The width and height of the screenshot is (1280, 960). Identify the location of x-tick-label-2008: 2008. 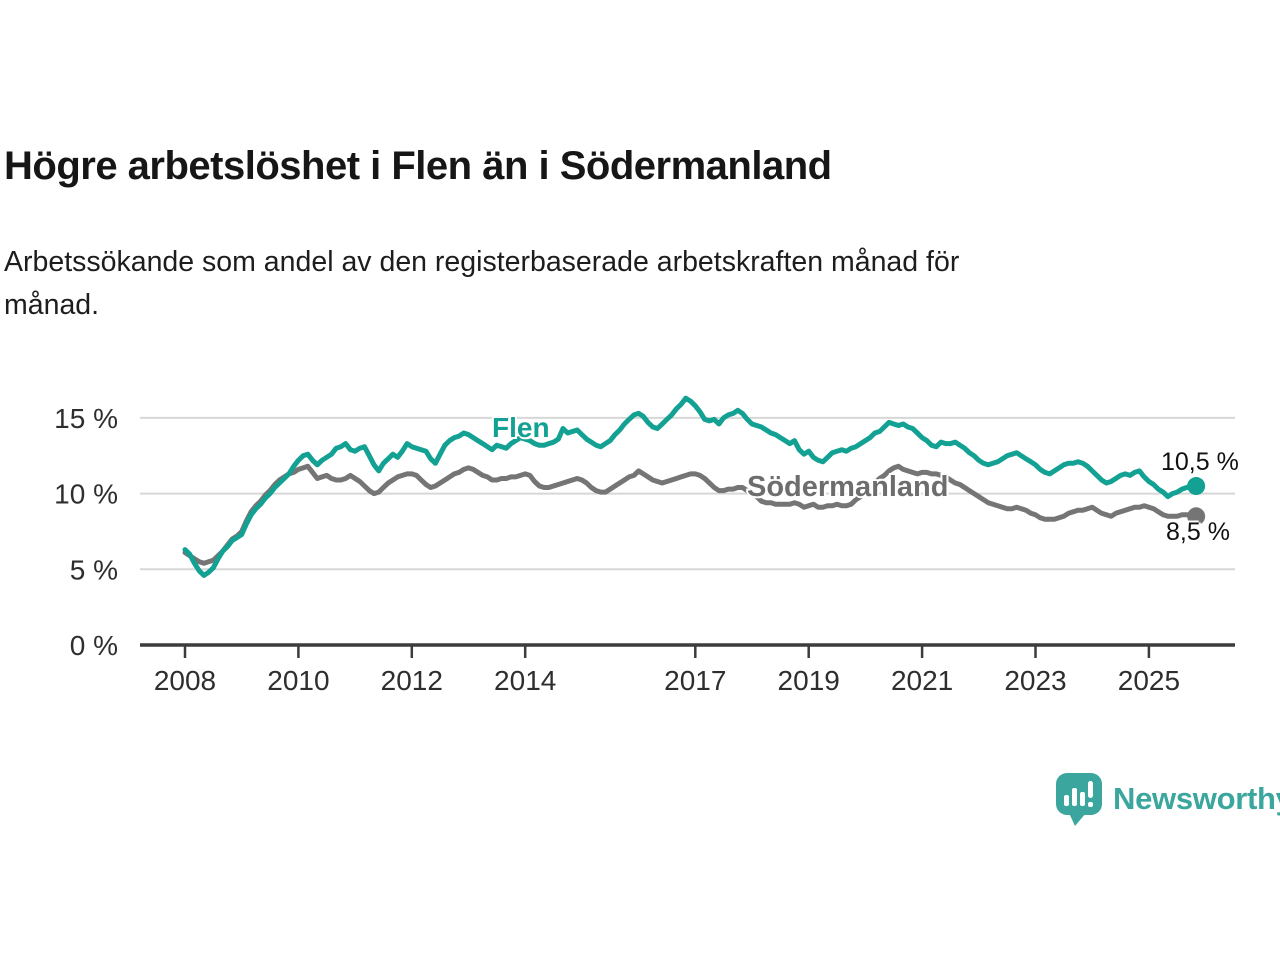
(185, 680).